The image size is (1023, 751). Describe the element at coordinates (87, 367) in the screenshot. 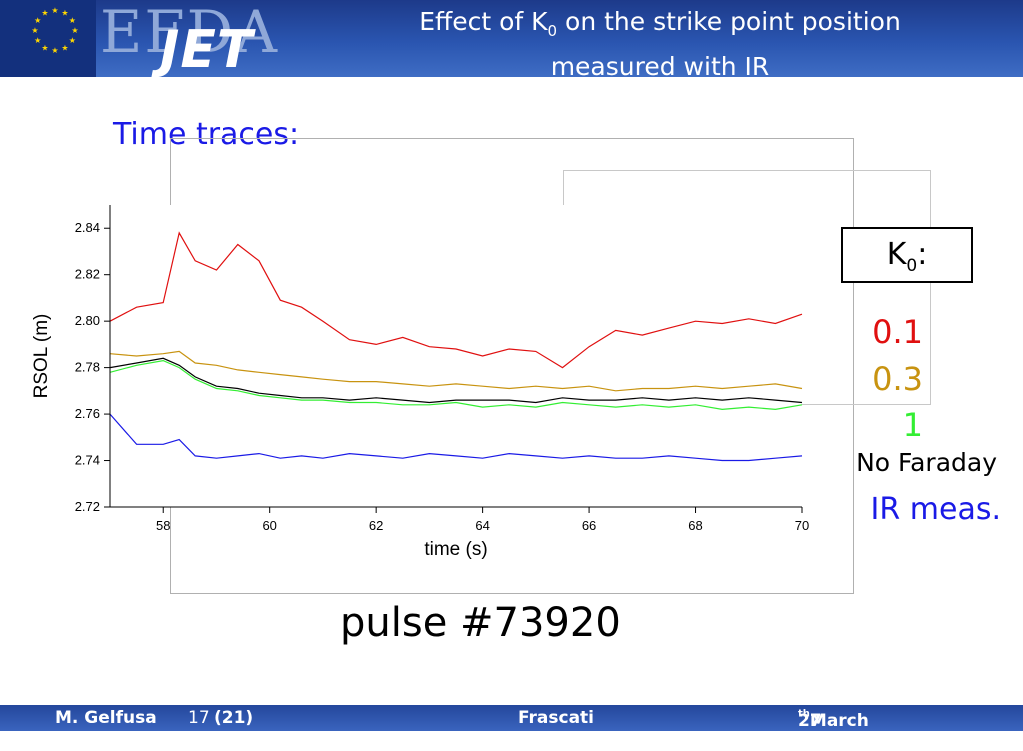

I see `y-tick-label: 2.78` at that location.